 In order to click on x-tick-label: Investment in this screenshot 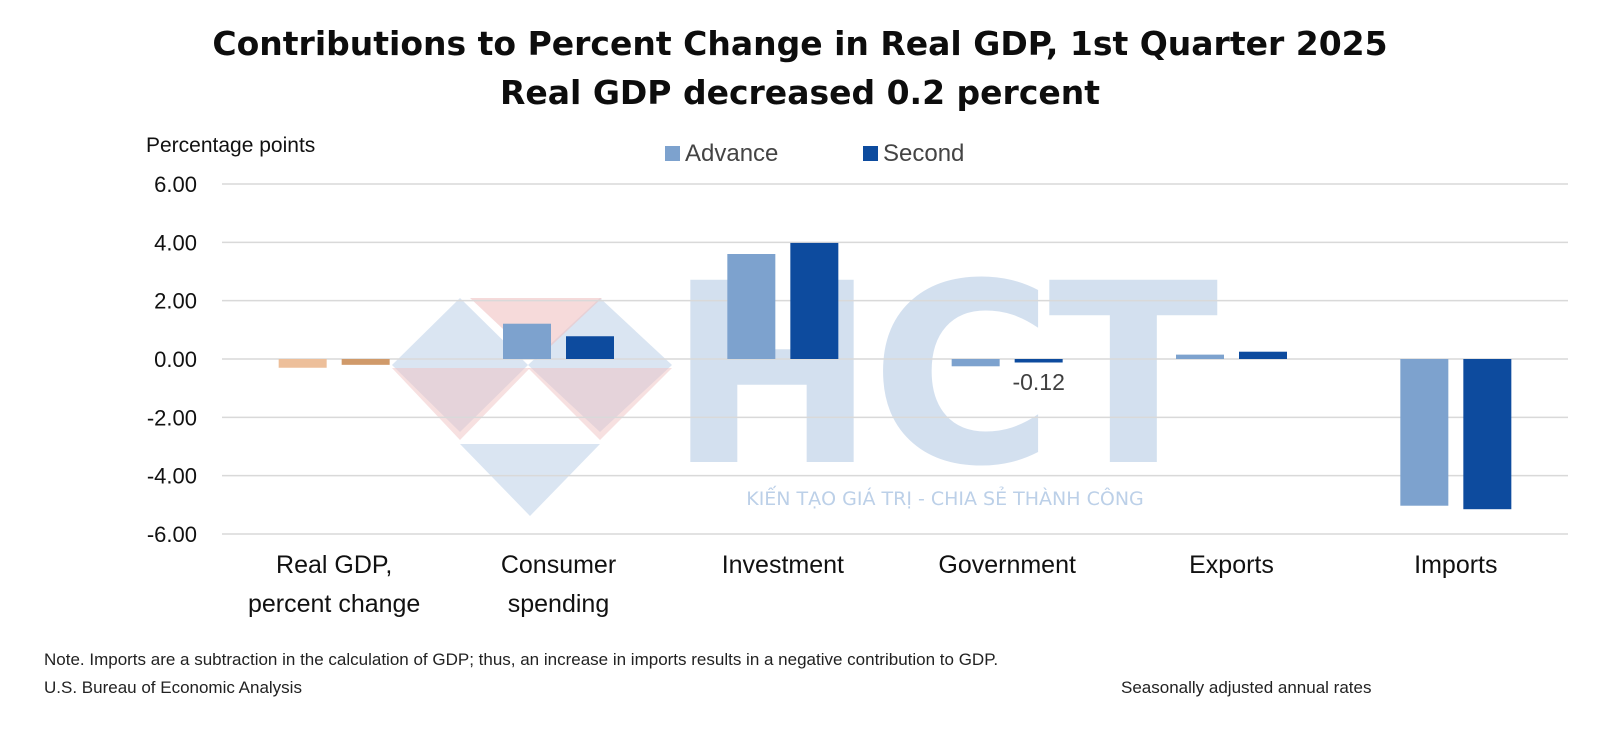, I will do `click(783, 565)`.